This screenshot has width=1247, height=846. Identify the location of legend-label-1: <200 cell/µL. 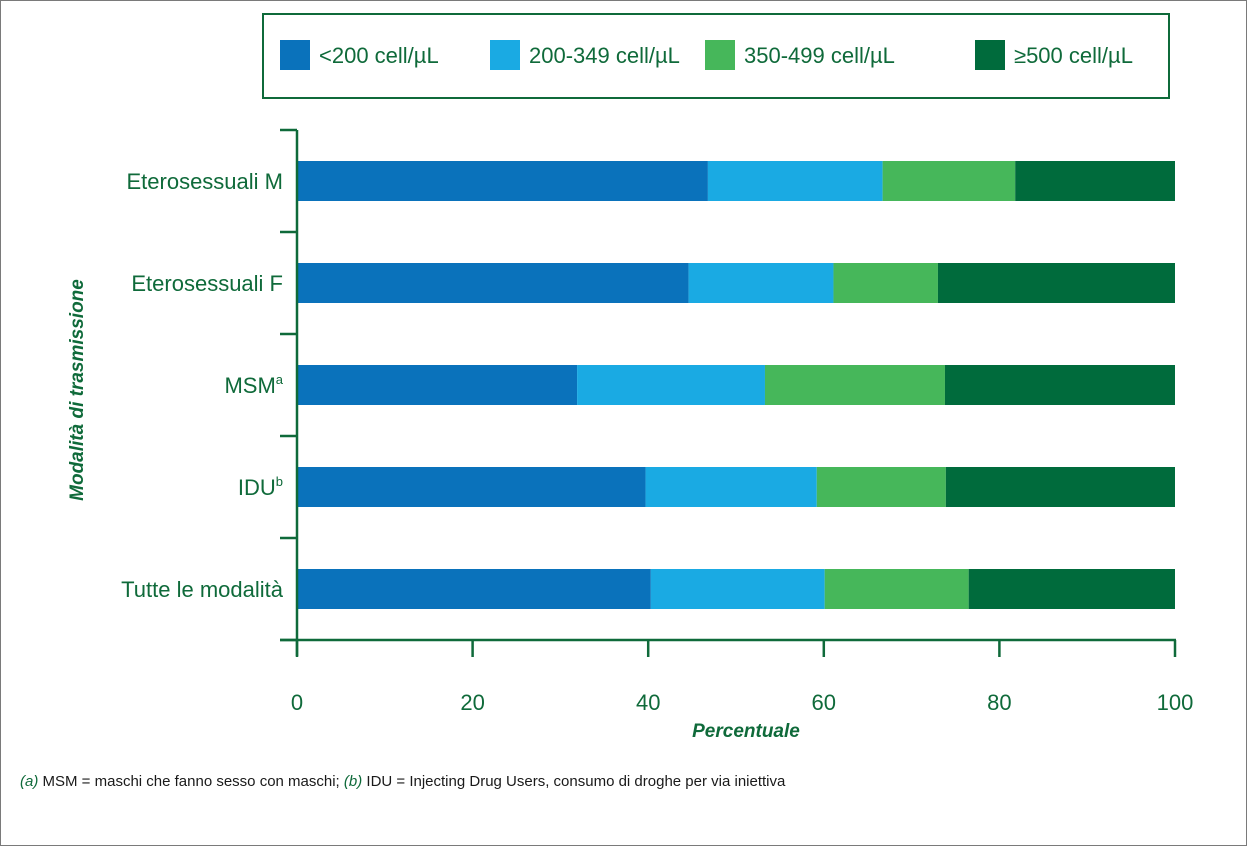
(379, 55).